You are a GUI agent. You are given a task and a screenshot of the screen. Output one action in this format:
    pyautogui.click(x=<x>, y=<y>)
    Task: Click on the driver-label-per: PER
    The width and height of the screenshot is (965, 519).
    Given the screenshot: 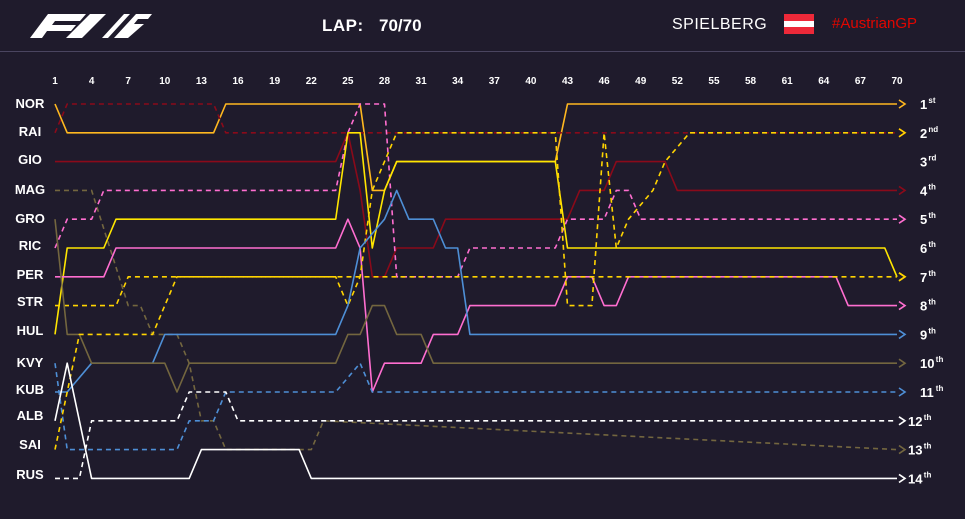 What is the action you would take?
    pyautogui.click(x=30, y=274)
    